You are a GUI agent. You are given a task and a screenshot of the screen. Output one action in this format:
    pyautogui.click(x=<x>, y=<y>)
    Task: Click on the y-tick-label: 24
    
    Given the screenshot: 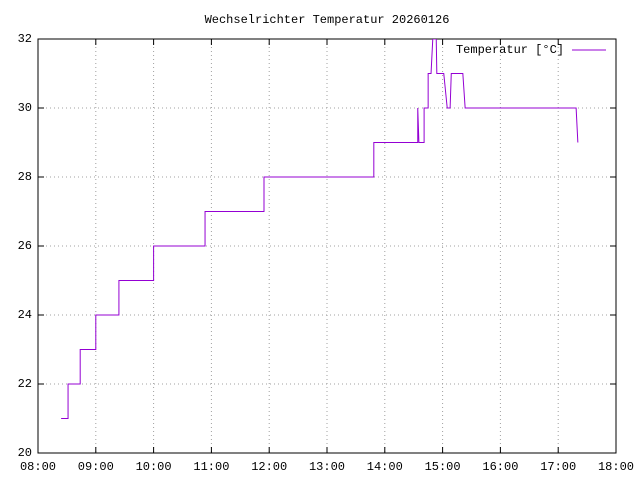 What is the action you would take?
    pyautogui.click(x=25, y=315)
    